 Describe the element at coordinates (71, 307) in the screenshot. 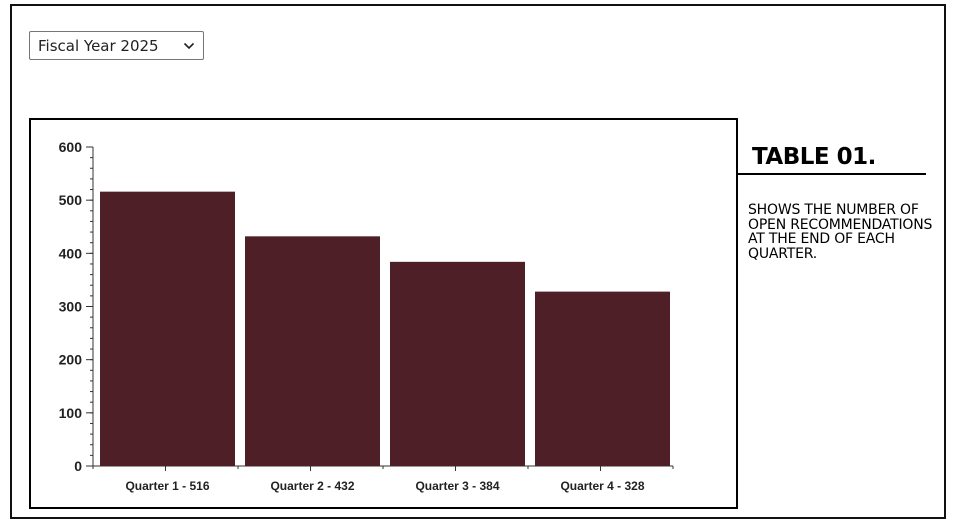

I see `y-tick-label: 300` at that location.